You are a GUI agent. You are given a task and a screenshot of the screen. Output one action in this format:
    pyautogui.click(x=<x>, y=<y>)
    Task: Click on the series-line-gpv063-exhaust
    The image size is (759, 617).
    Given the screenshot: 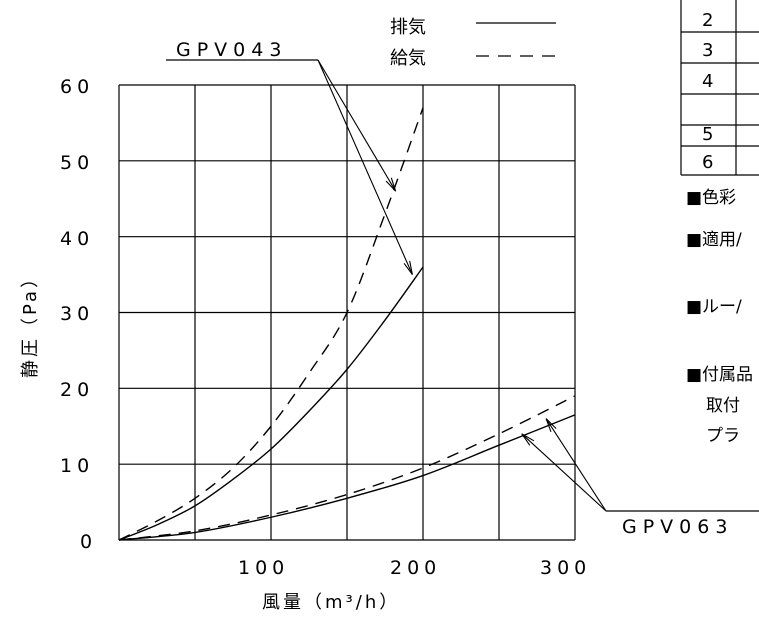 What is the action you would take?
    pyautogui.click(x=347, y=477)
    